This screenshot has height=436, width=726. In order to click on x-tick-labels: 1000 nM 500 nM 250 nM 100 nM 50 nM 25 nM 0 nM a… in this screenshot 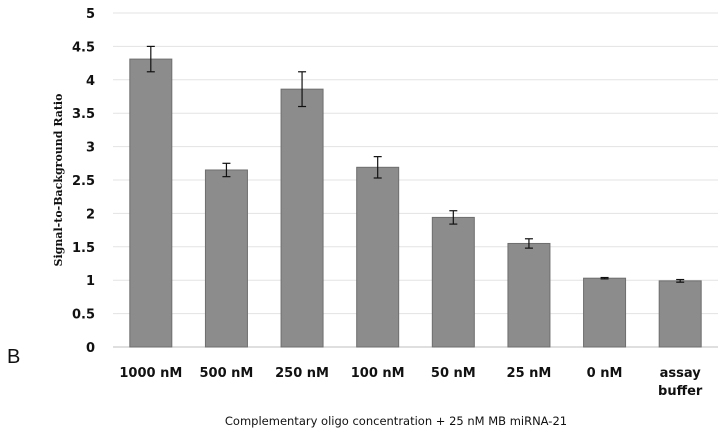, I will do `click(411, 382)`.